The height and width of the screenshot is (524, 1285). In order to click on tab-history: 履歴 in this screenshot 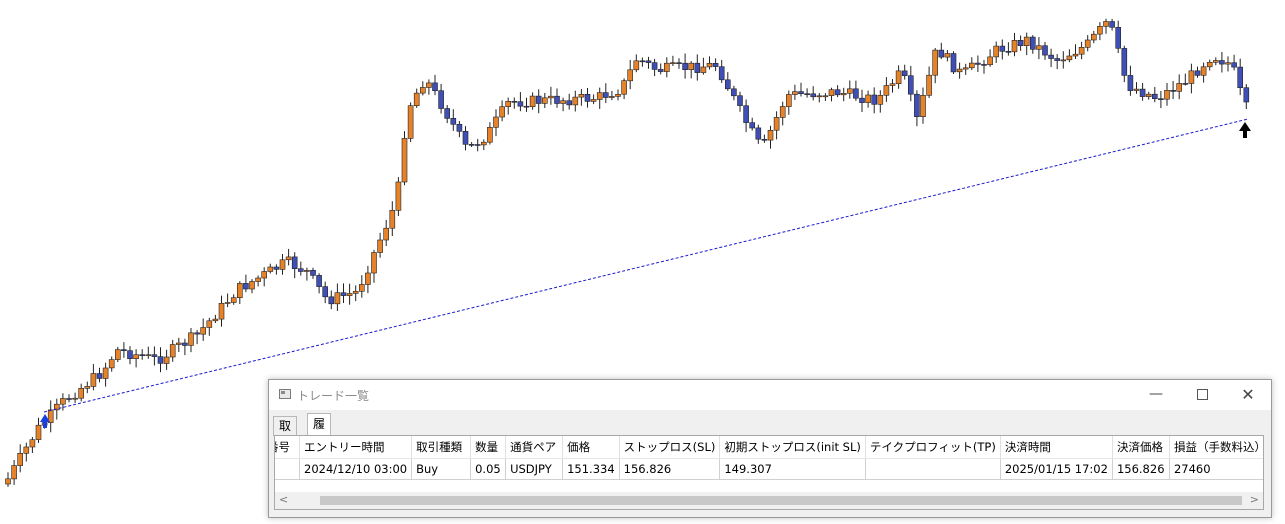, I will do `click(319, 432)`.